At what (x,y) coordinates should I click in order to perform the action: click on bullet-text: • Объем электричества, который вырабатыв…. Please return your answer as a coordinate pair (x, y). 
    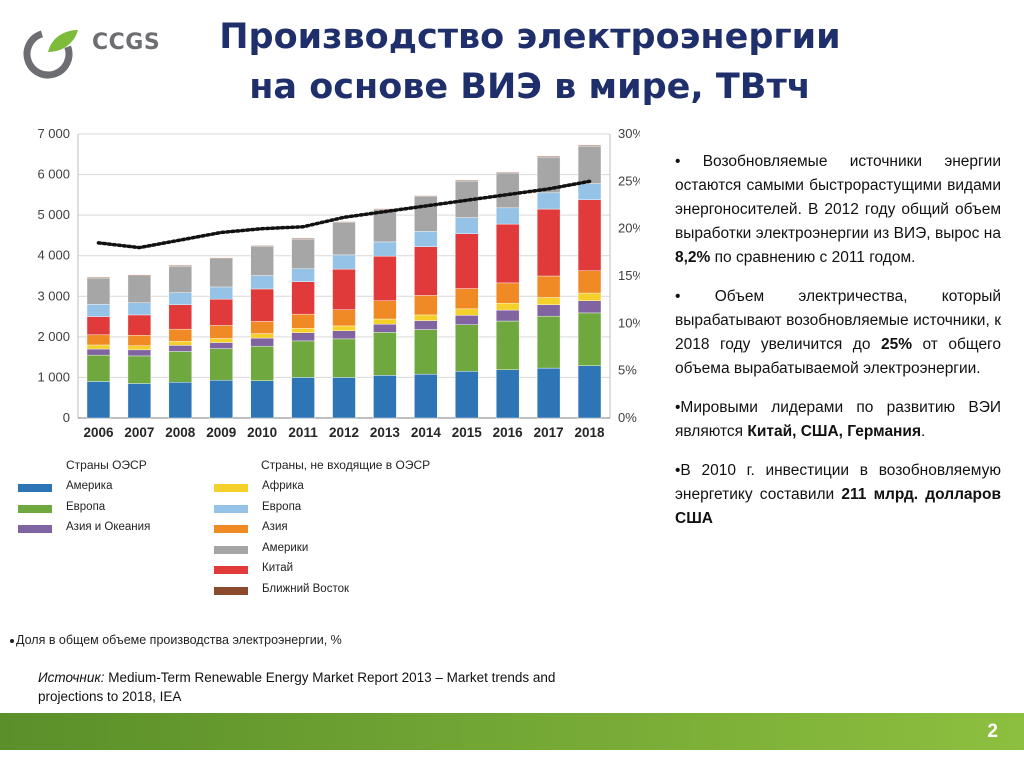
    Looking at the image, I should click on (838, 320).